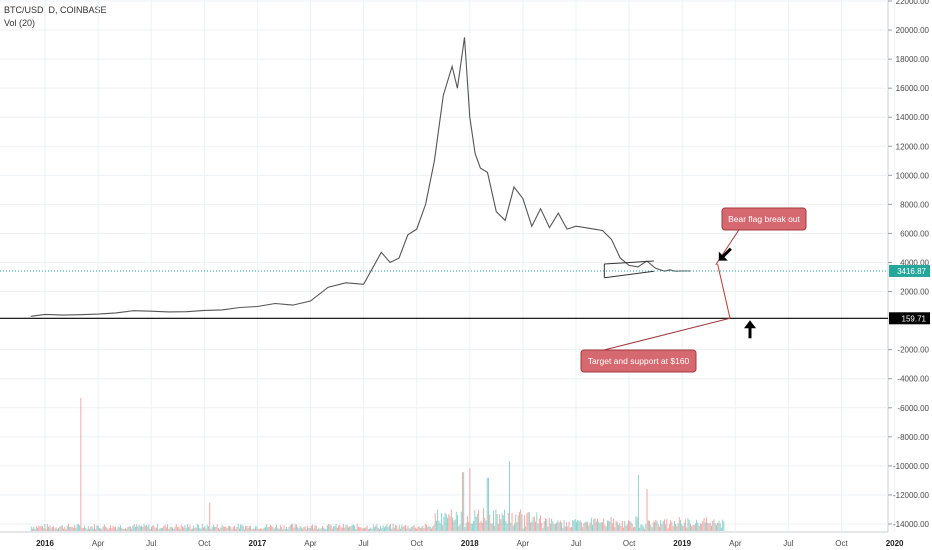 Image resolution: width=932 pixels, height=550 pixels. What do you see at coordinates (639, 361) in the screenshot?
I see `callout-text: Target and support at $160` at bounding box center [639, 361].